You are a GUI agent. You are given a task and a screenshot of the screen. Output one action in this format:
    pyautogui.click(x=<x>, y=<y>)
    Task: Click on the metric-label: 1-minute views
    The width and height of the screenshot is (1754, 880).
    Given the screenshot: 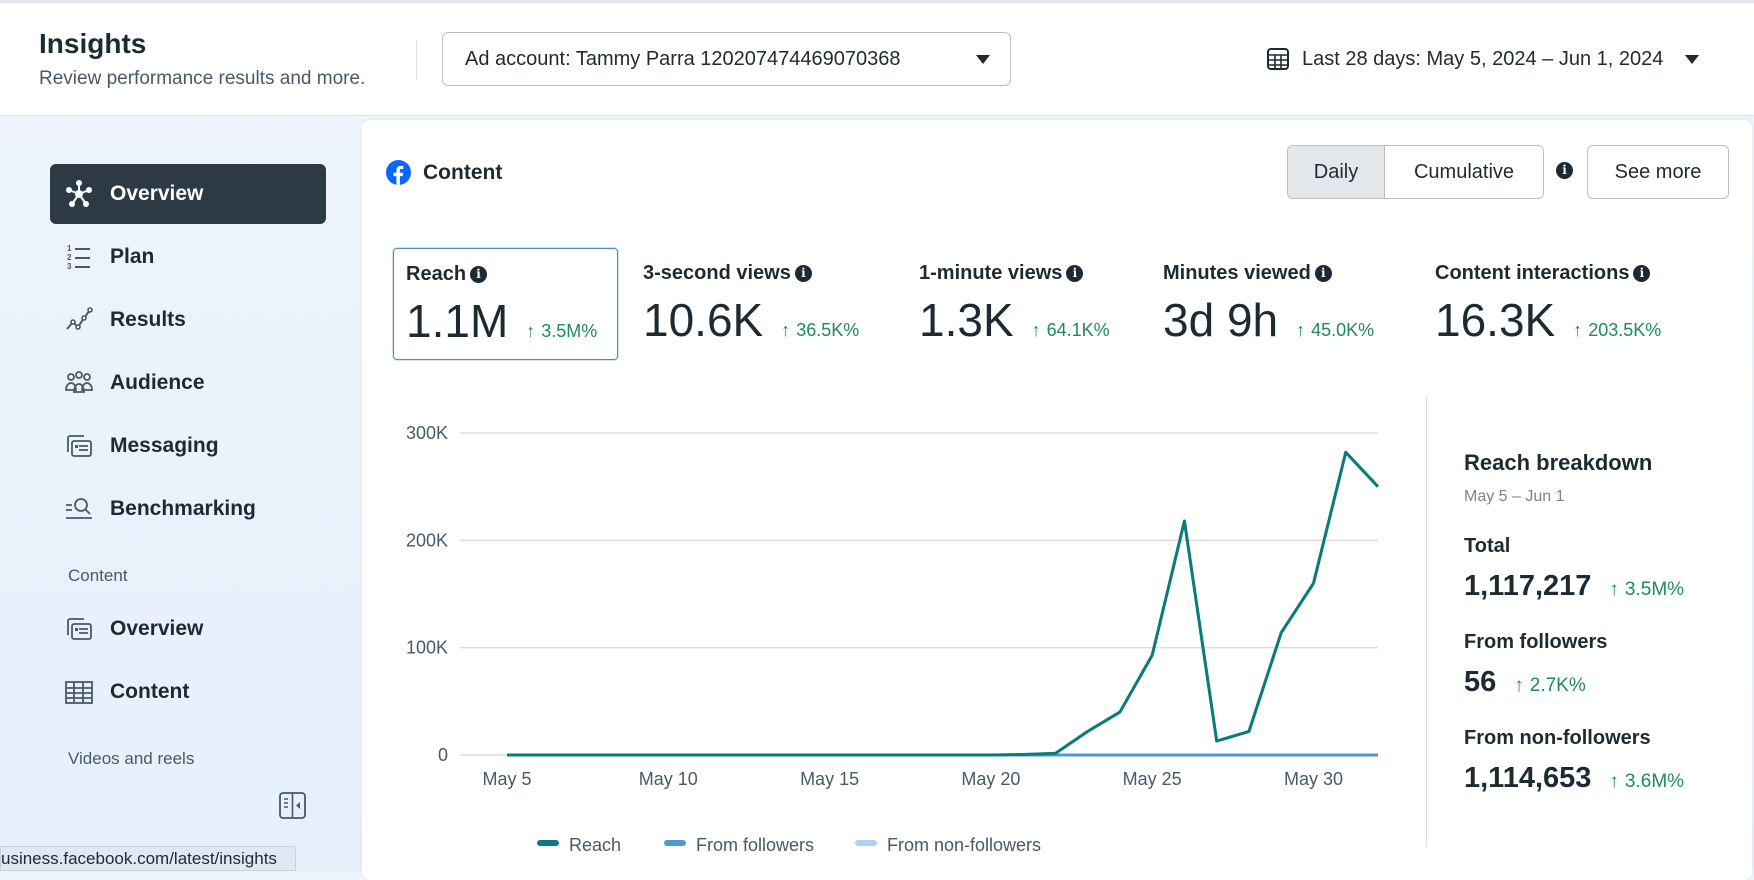 What is the action you would take?
    pyautogui.click(x=991, y=273)
    